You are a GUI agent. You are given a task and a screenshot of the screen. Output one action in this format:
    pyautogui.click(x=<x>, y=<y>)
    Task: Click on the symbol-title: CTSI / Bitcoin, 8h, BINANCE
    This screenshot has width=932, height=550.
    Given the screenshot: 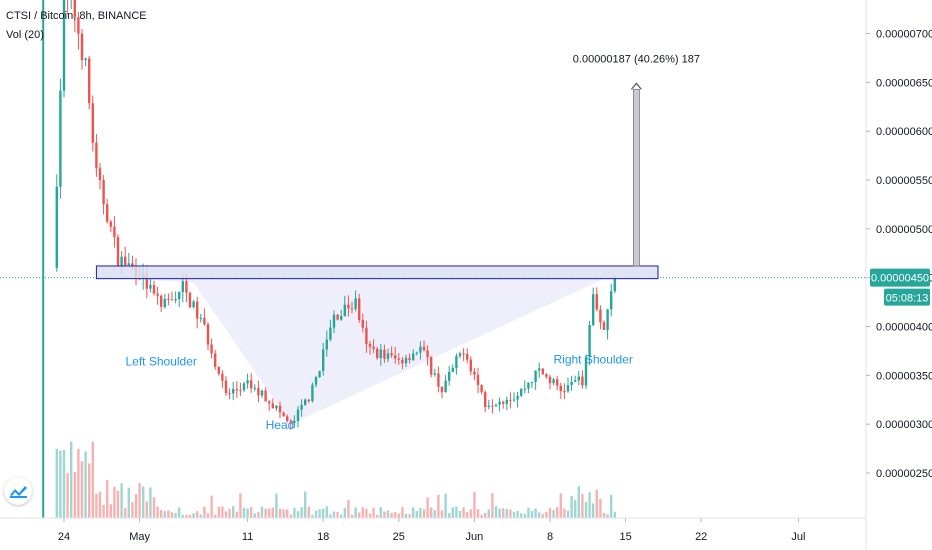 What is the action you would take?
    pyautogui.click(x=76, y=16)
    